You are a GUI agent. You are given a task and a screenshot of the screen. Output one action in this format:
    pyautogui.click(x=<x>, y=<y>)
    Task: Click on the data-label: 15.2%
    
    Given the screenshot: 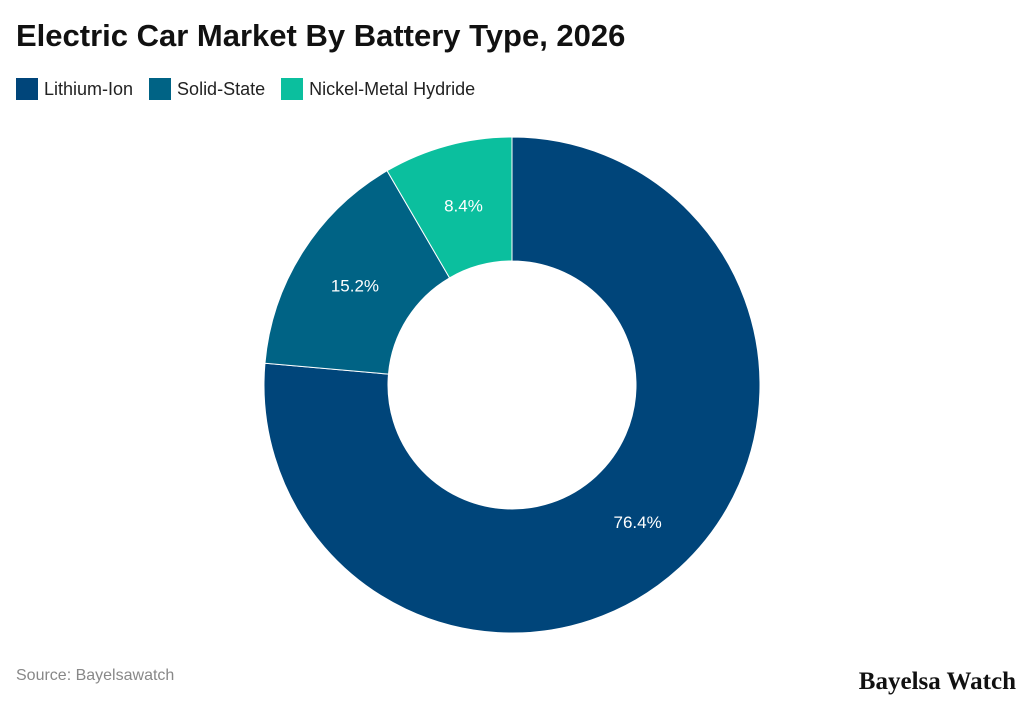 What is the action you would take?
    pyautogui.click(x=355, y=285)
    